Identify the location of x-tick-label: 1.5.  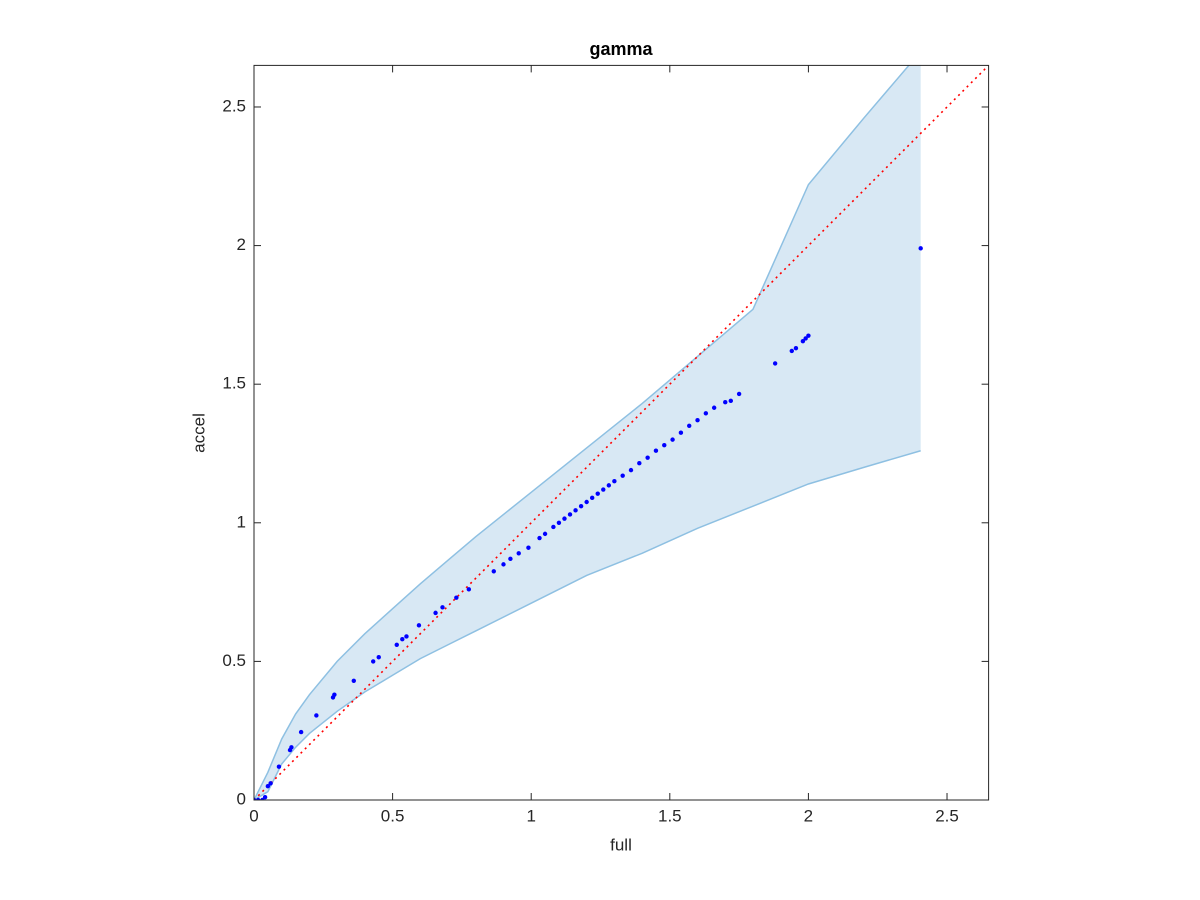
(670, 815).